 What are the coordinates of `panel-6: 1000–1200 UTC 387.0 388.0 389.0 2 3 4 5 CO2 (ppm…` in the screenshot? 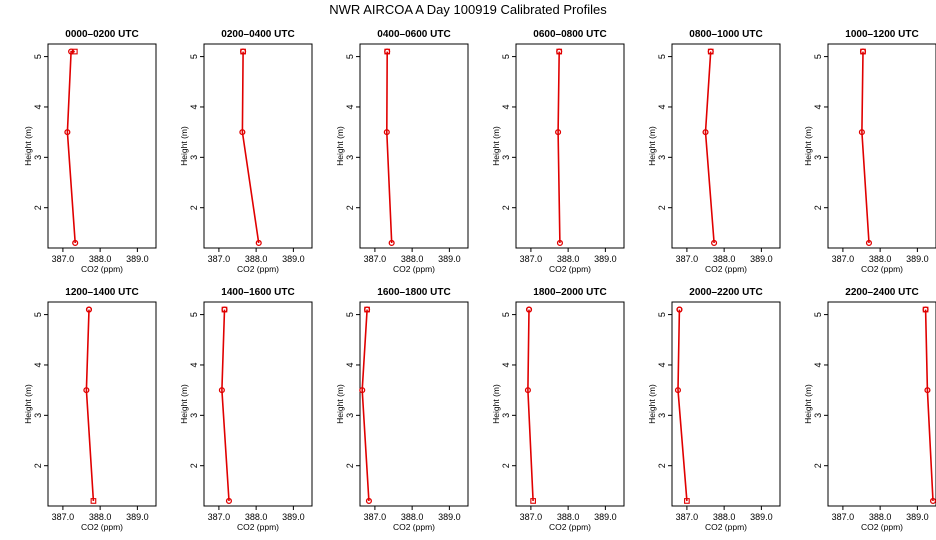 It's located at (869, 151).